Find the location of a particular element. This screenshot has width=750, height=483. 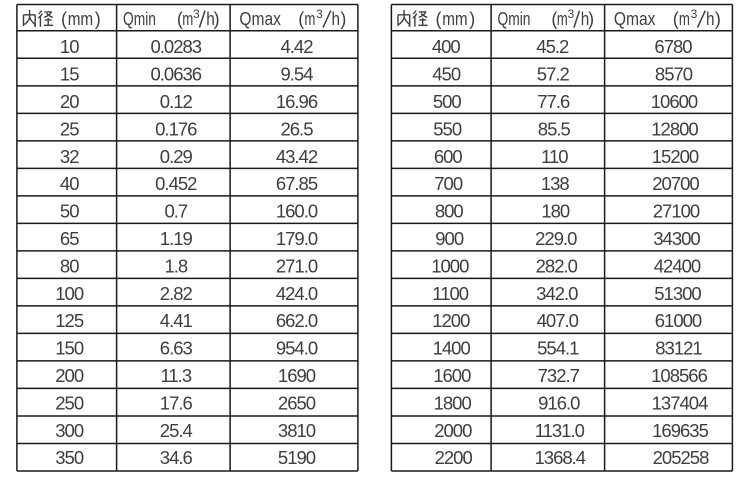

svg-text: 108566 is located at coordinates (679, 375).